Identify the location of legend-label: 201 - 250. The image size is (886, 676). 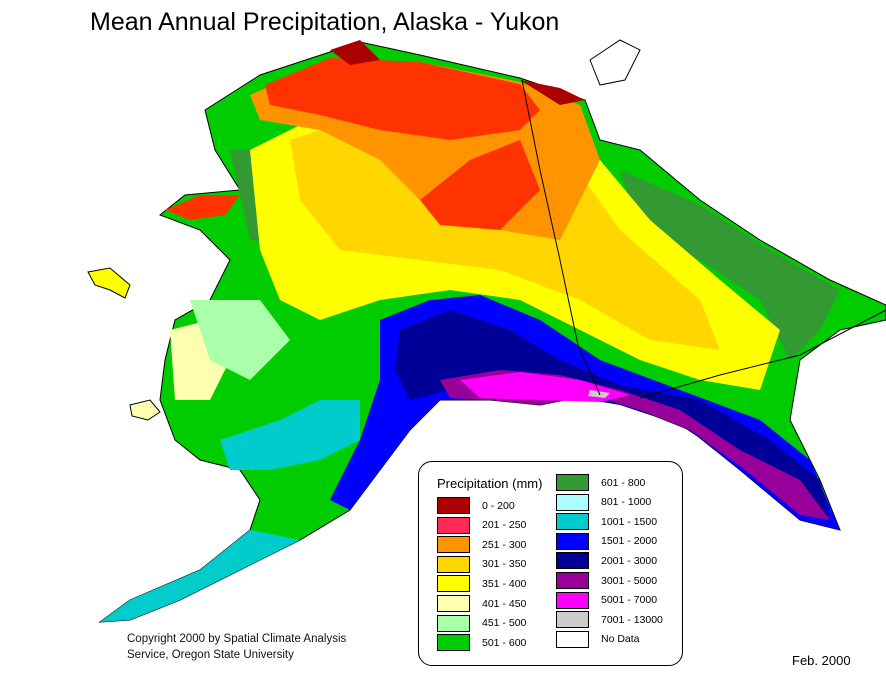
(504, 525).